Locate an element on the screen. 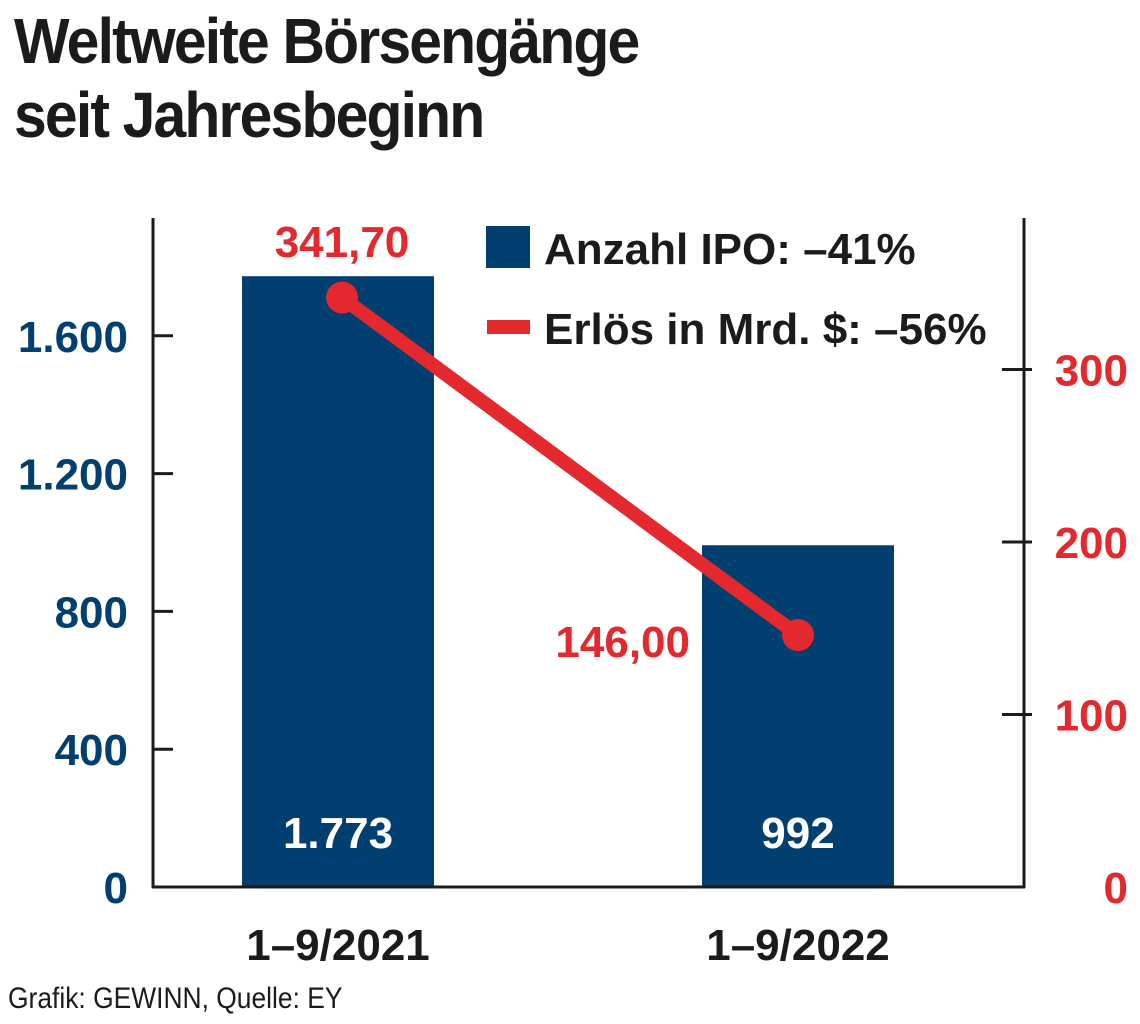  left-tick-label-800: 800 is located at coordinates (91, 612).